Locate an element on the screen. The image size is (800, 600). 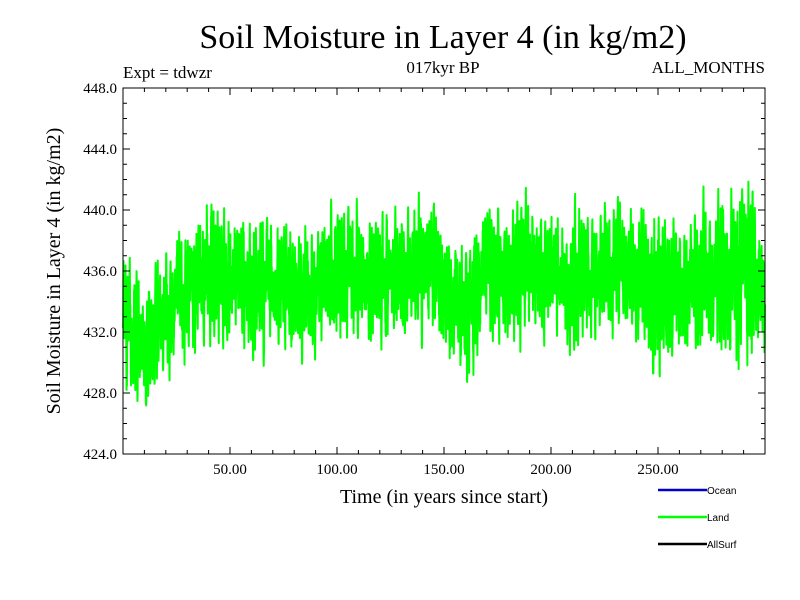
legend-label-allsurf: AllSurf is located at coordinates (722, 545).